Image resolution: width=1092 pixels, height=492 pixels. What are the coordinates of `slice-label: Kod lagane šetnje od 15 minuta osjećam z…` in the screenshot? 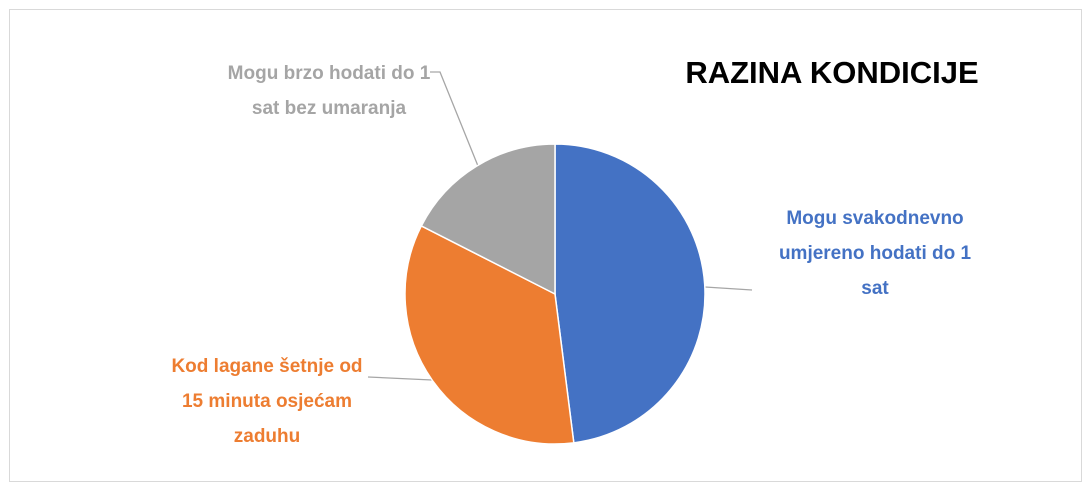 It's located at (267, 401).